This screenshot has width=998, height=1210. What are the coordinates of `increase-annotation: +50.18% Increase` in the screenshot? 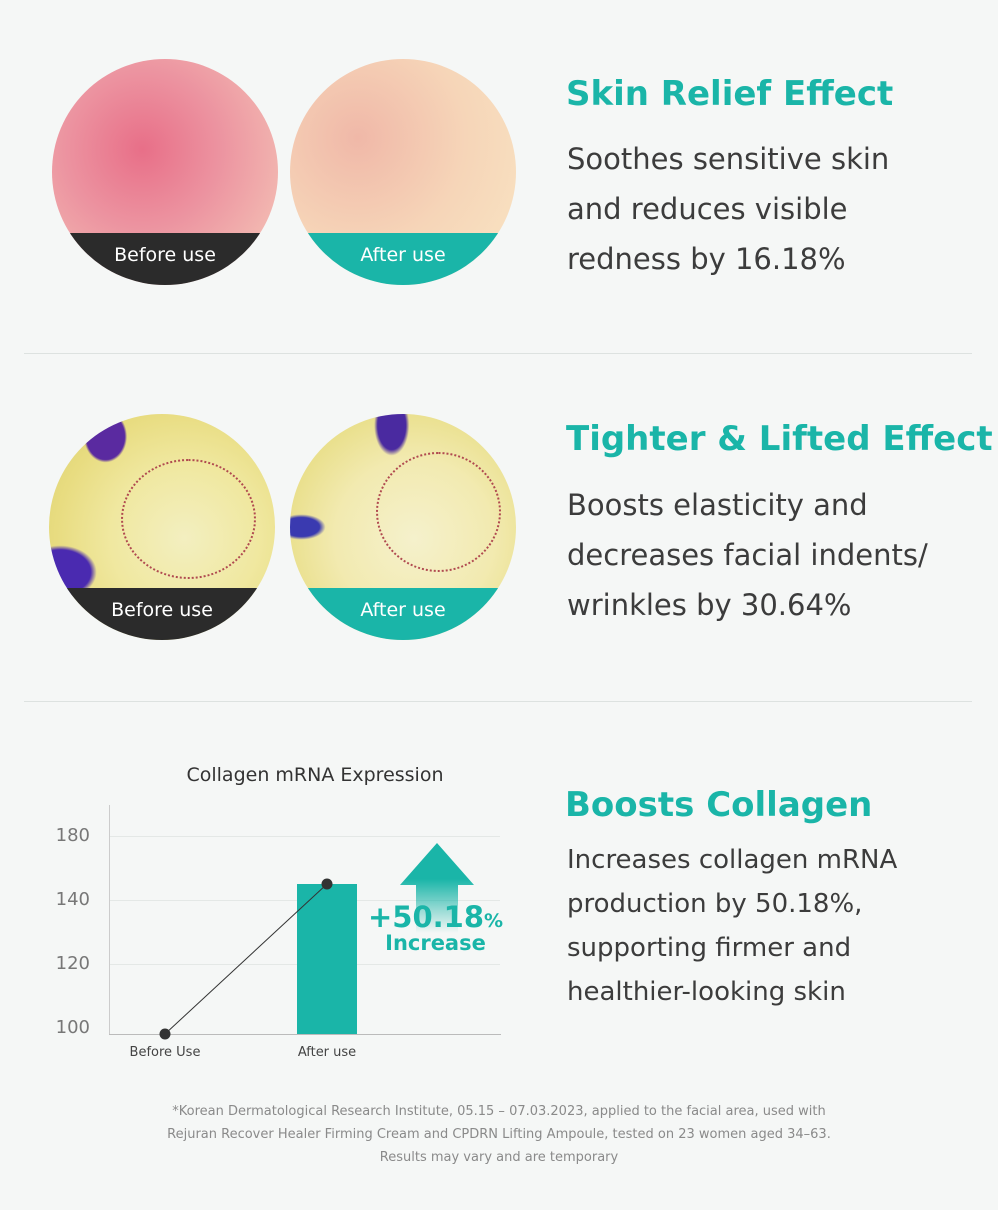 It's located at (436, 927).